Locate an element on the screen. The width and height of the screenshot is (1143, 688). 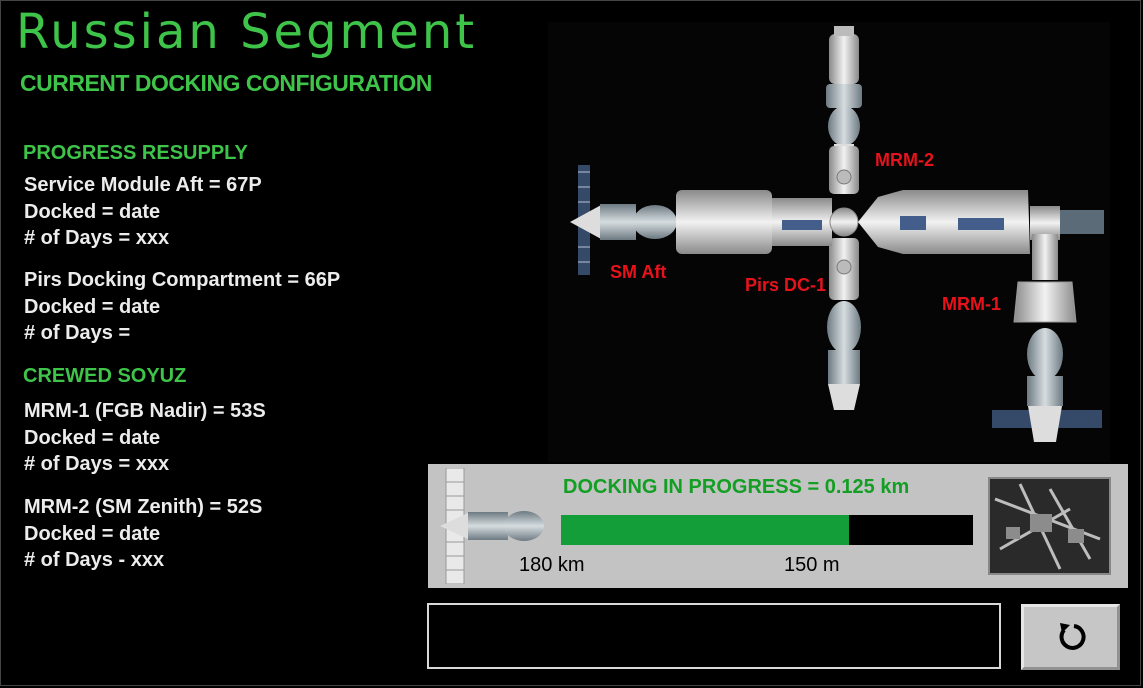
progress-2-docked: Docked = date is located at coordinates (92, 307).